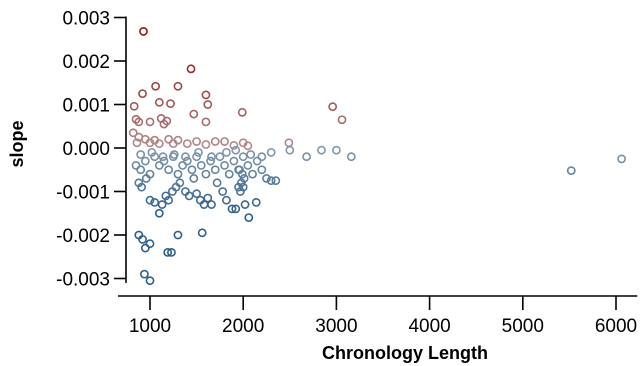  What do you see at coordinates (383, 316) in the screenshot?
I see `x-ticks: 1000 2000 3000 4000 5000 6000` at bounding box center [383, 316].